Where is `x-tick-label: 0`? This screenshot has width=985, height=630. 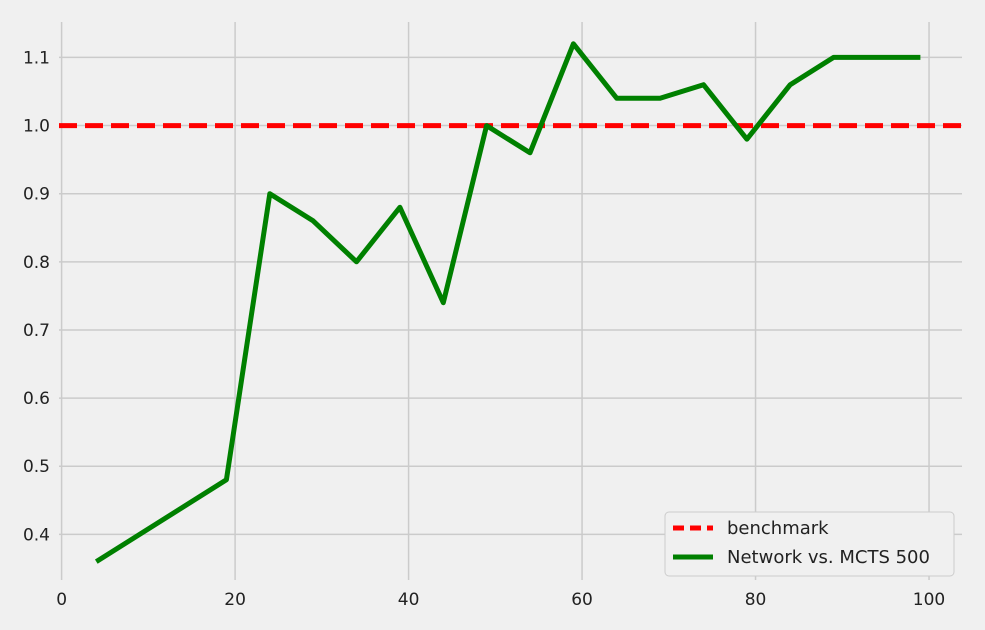
x-tick-label: 0 is located at coordinates (61, 600).